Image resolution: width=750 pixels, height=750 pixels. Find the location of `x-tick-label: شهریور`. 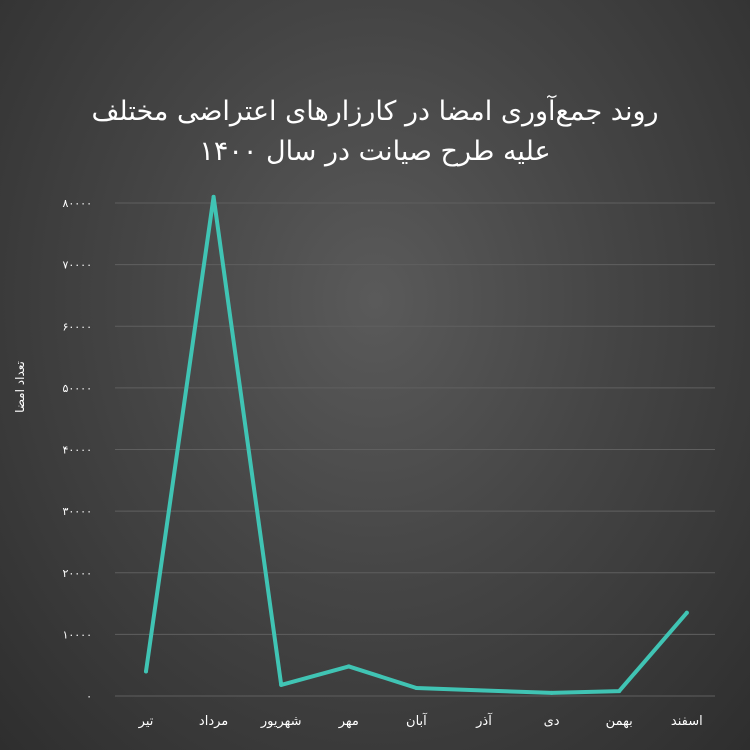

x-tick-label: شهریور is located at coordinates (281, 721).